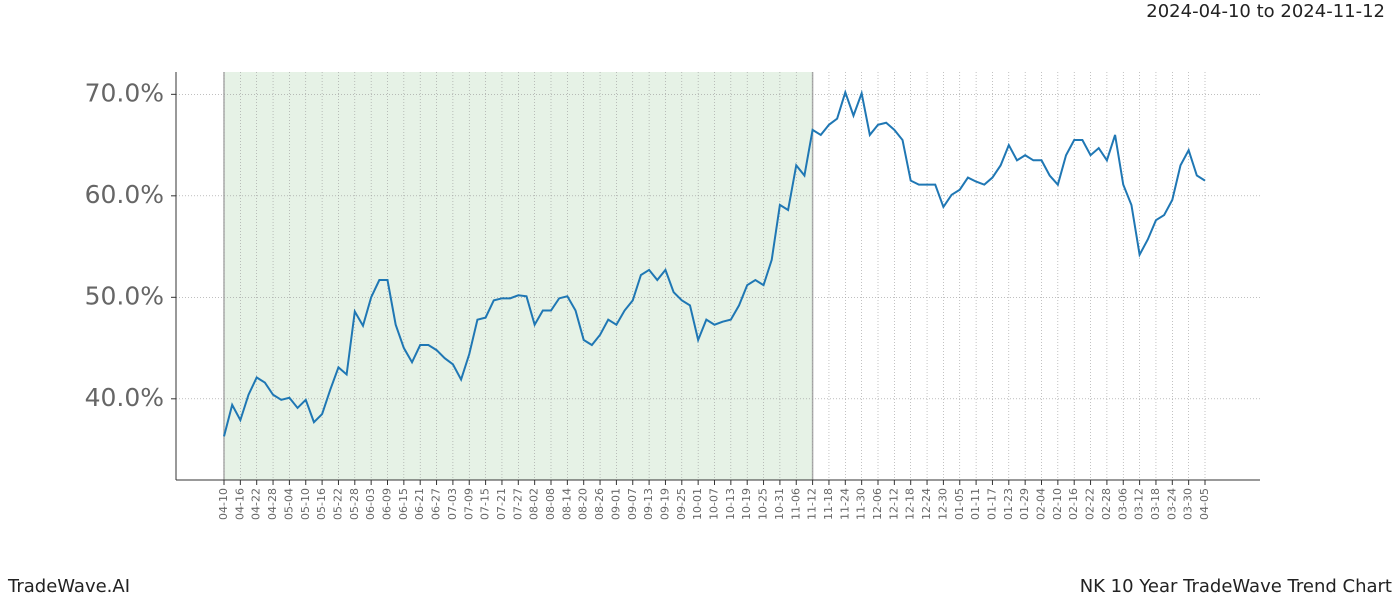 This screenshot has width=1400, height=600. Describe the element at coordinates (436, 504) in the screenshot. I see `x-tick-label: 06-27` at that location.